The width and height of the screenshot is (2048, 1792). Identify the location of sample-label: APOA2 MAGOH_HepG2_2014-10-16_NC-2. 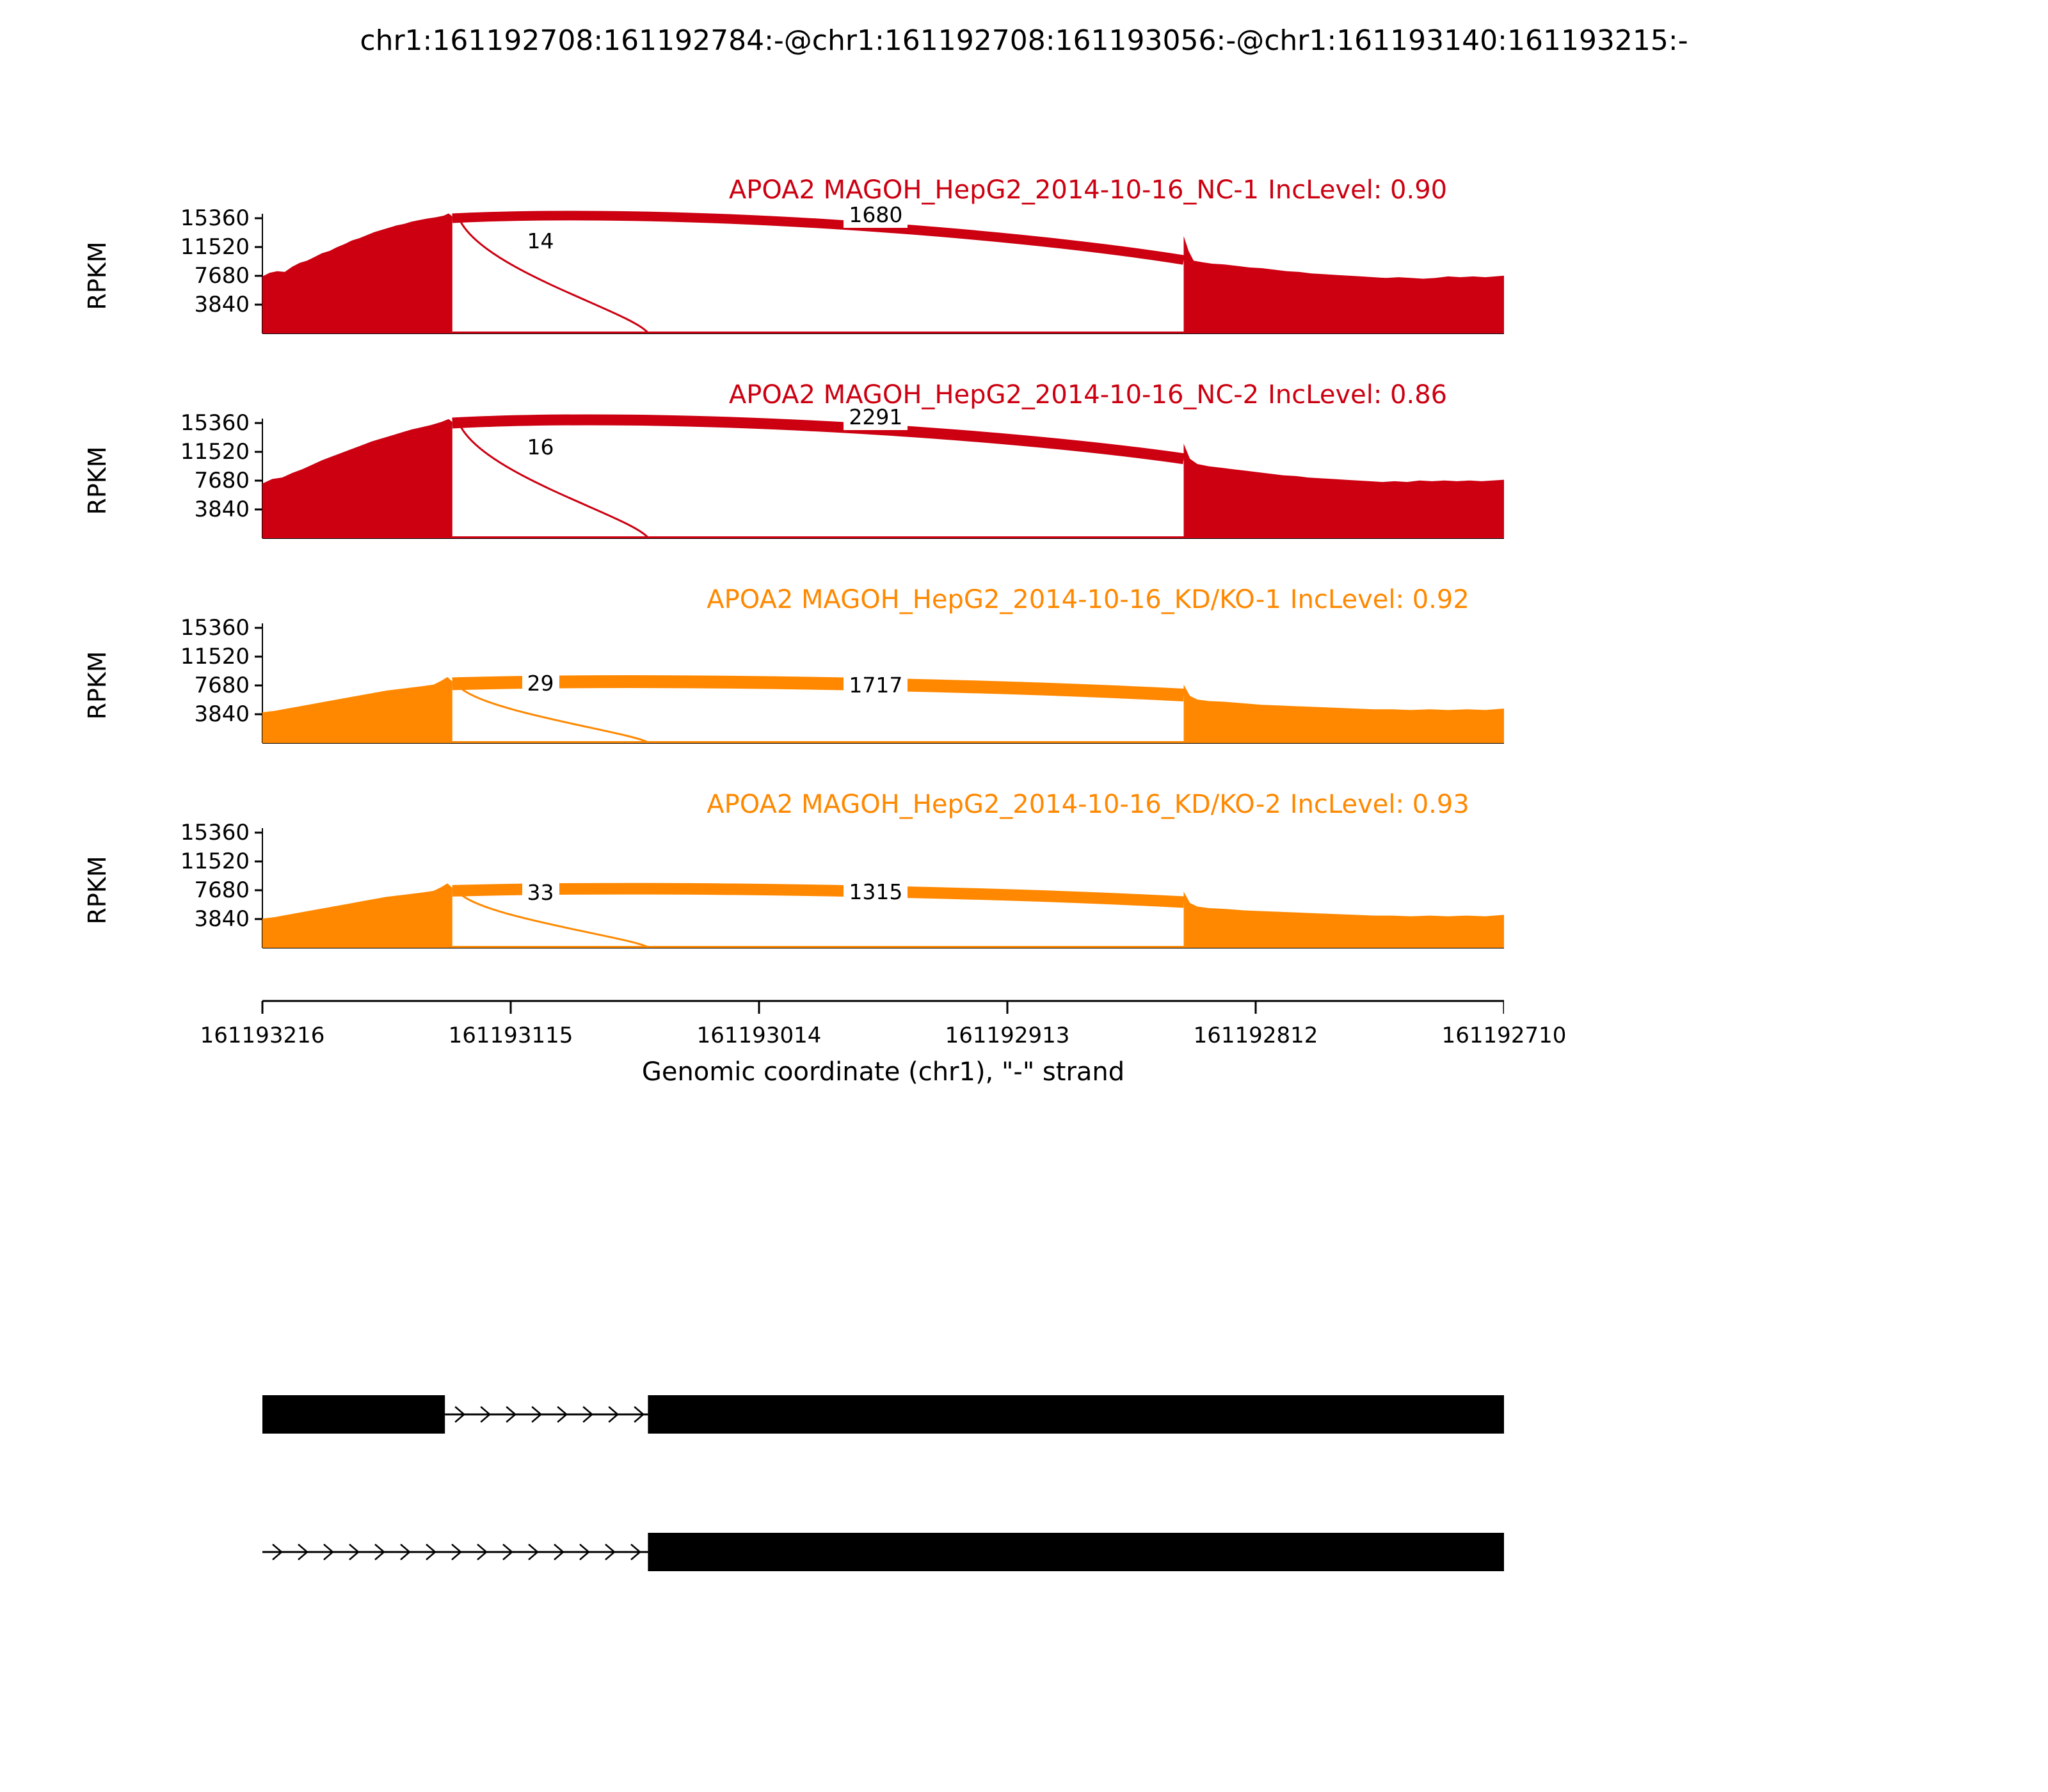
(994, 395).